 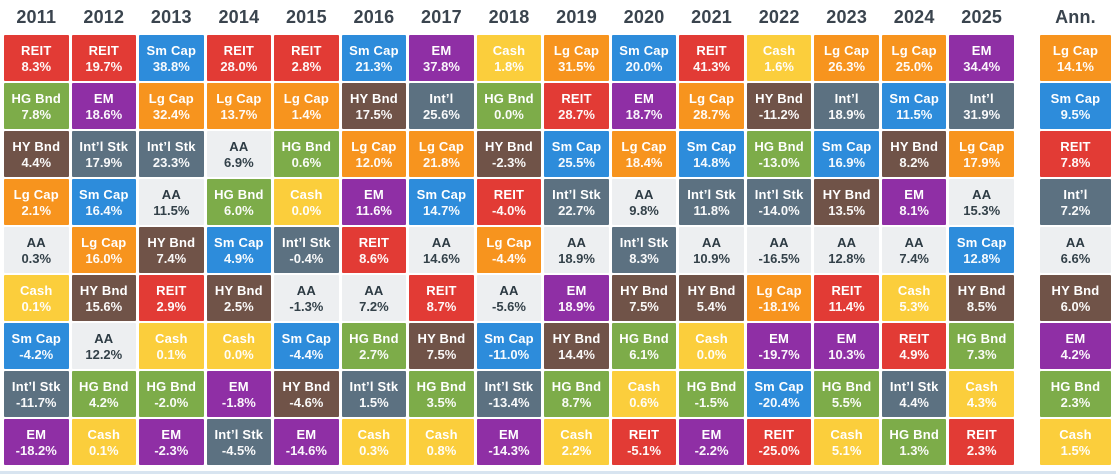 What do you see at coordinates (1075, 442) in the screenshot?
I see `cell-Ann-cash: Cash 1.5%` at bounding box center [1075, 442].